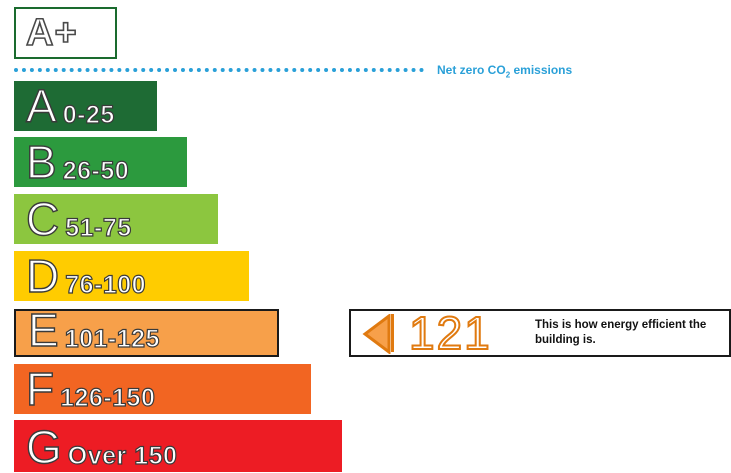 The height and width of the screenshot is (473, 731). Describe the element at coordinates (88, 114) in the screenshot. I see `band-a-range: 0-25` at that location.